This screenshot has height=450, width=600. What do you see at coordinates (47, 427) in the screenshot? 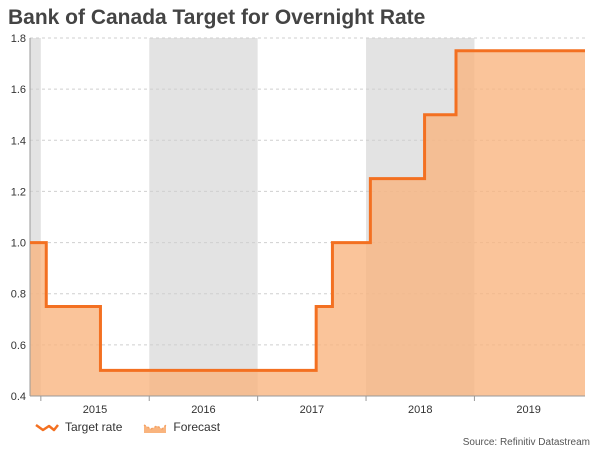
I see `target-rate-swatch-icon` at bounding box center [47, 427].